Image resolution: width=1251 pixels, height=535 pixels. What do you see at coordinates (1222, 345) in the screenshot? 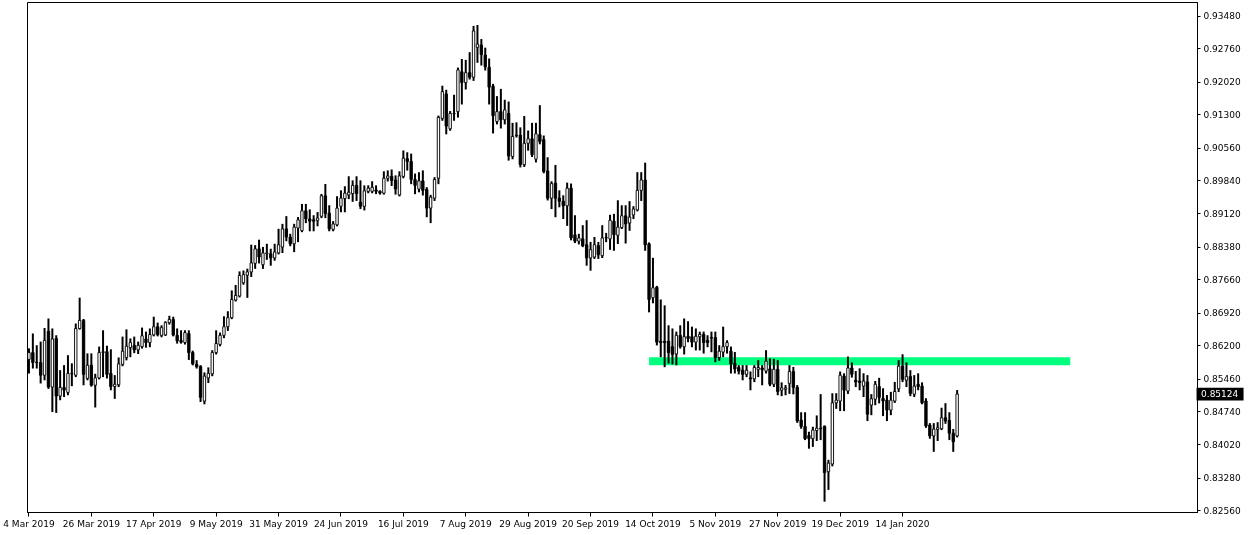
I see `y-tick-label: 0.86200` at bounding box center [1222, 345].